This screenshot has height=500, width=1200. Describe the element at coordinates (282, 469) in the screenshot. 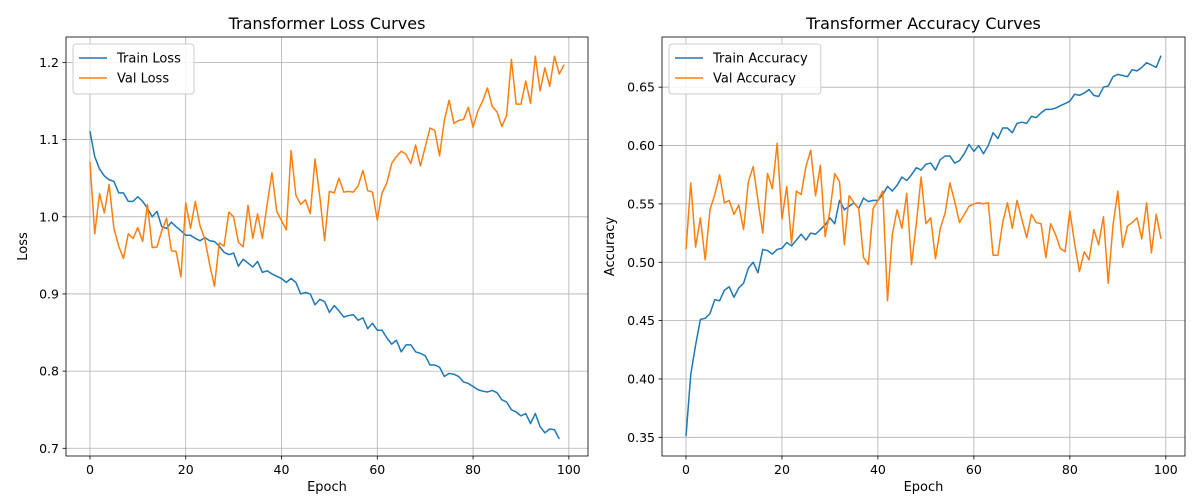

I see `loss-x-tick-label: 40` at that location.